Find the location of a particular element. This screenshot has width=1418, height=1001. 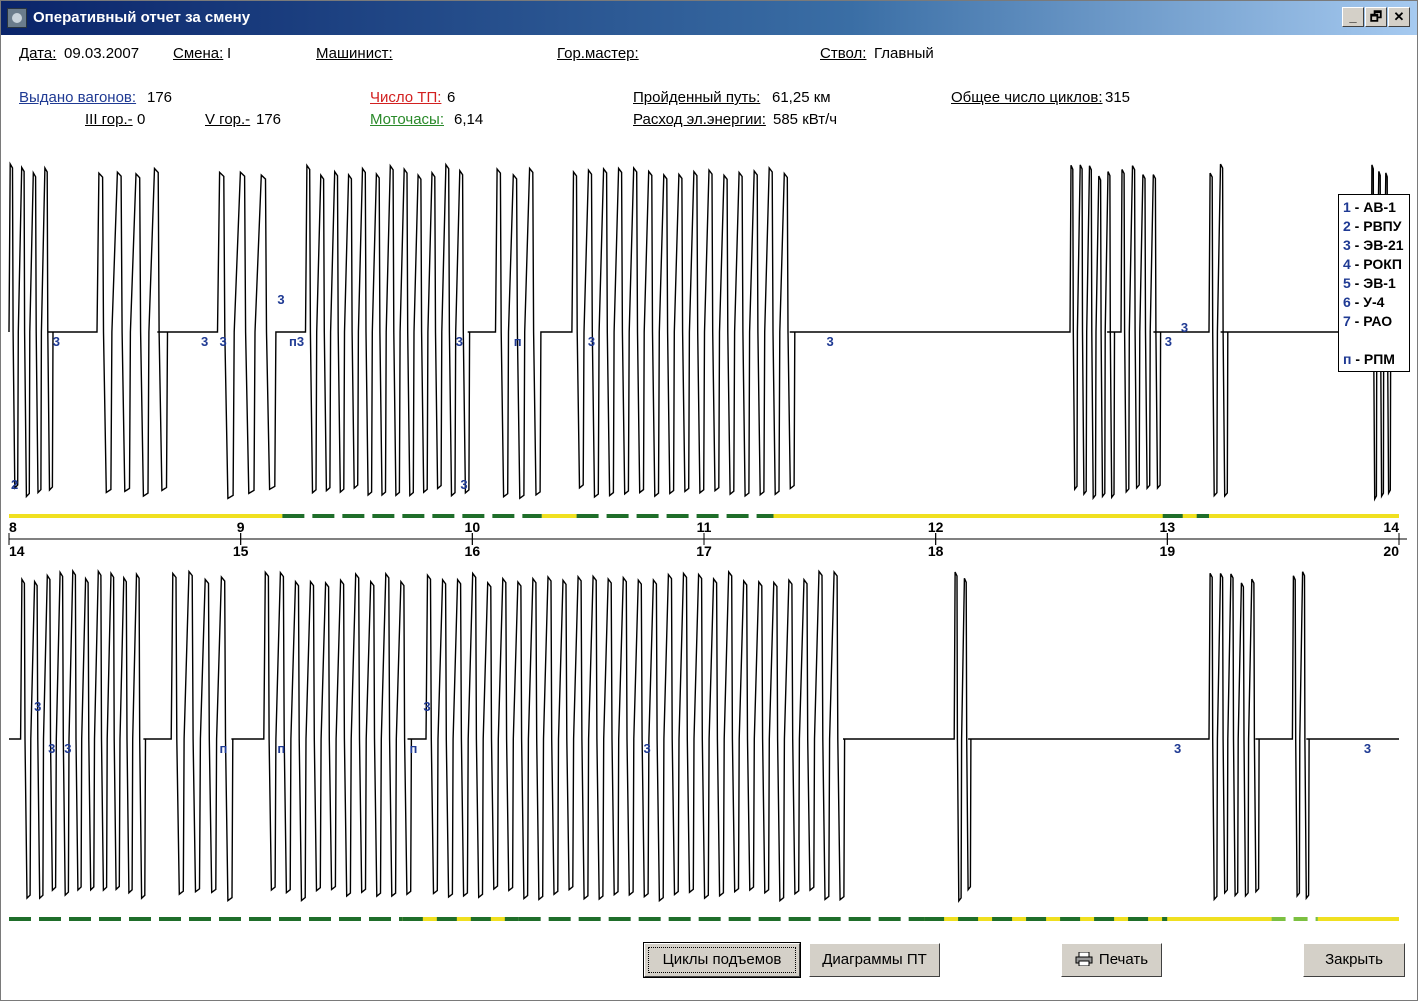

master-label: Гор.мастер: is located at coordinates (598, 53).